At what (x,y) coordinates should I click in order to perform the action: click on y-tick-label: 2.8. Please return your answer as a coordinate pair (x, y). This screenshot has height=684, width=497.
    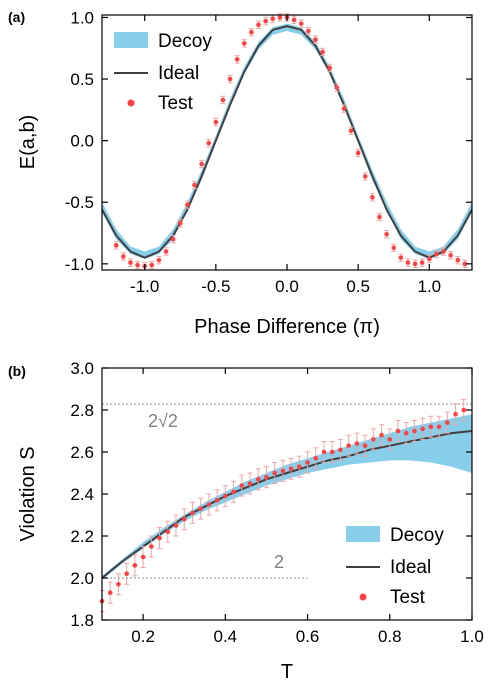
    Looking at the image, I should click on (82, 410).